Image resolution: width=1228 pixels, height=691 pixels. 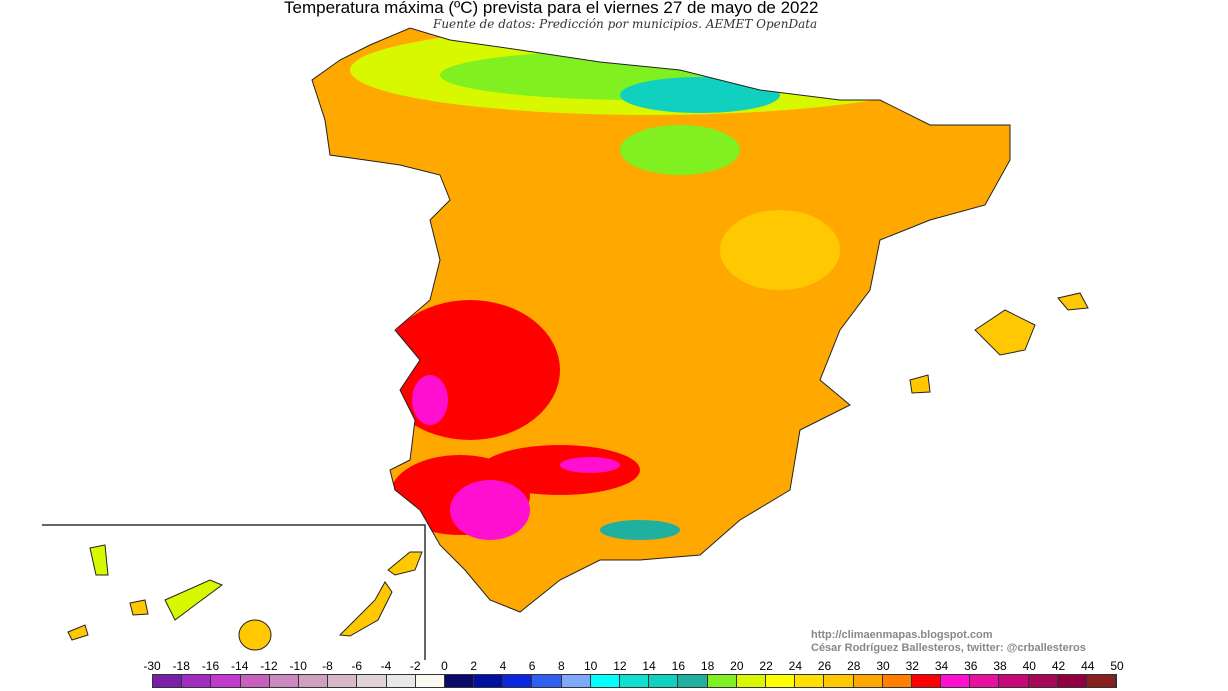 What do you see at coordinates (298, 666) in the screenshot?
I see `legend-label: -10` at bounding box center [298, 666].